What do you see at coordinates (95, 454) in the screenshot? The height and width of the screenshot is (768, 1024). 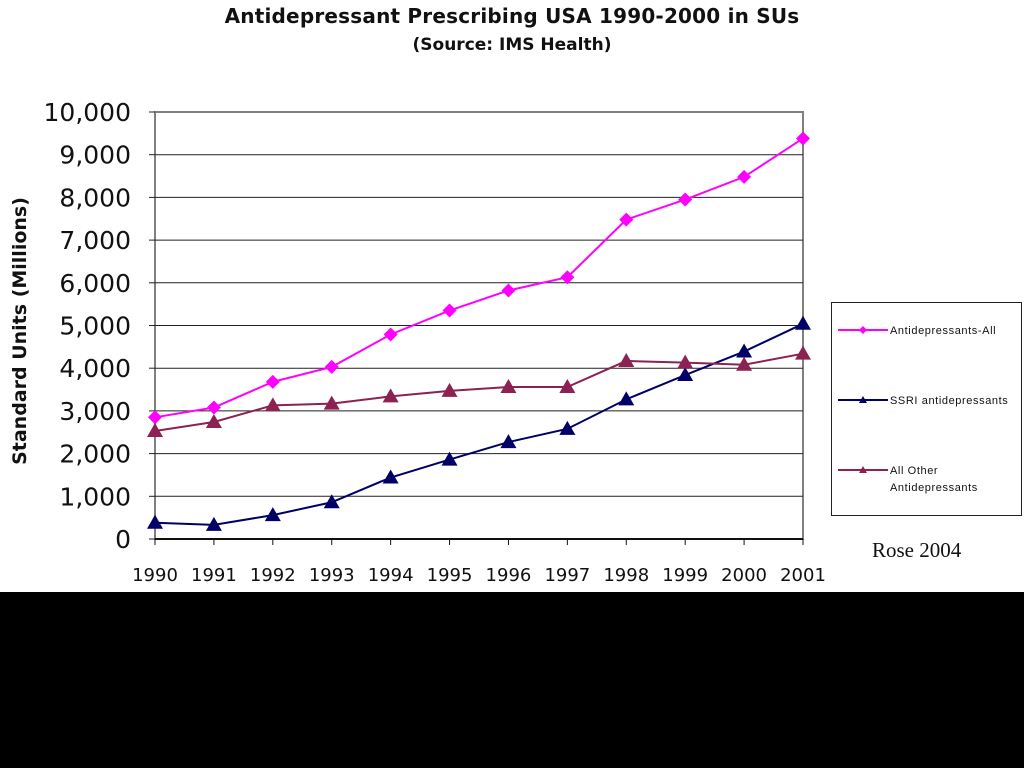 I see `y-tick-label: 2,000` at bounding box center [95, 454].